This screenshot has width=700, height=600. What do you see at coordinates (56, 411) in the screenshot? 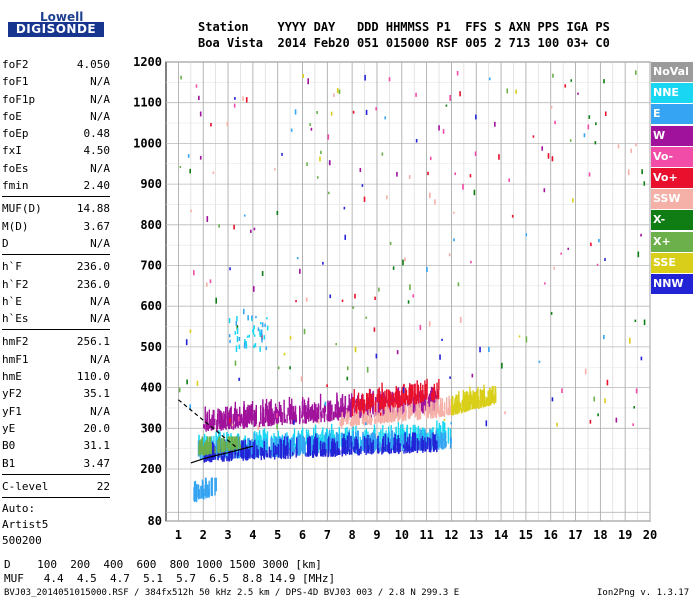
I see `param-row: yF1 N/A` at bounding box center [56, 411].